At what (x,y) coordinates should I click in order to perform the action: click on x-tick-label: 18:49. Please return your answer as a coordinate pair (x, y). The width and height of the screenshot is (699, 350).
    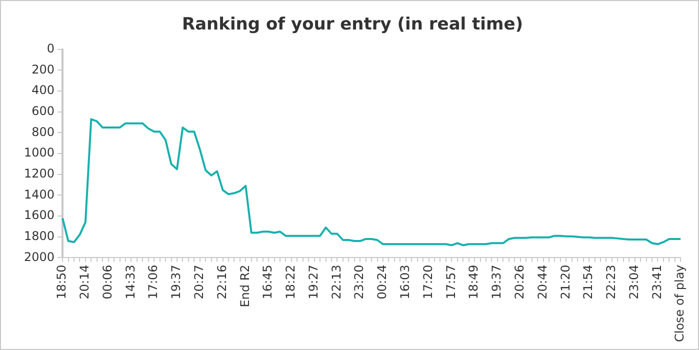
    Looking at the image, I should click on (473, 282).